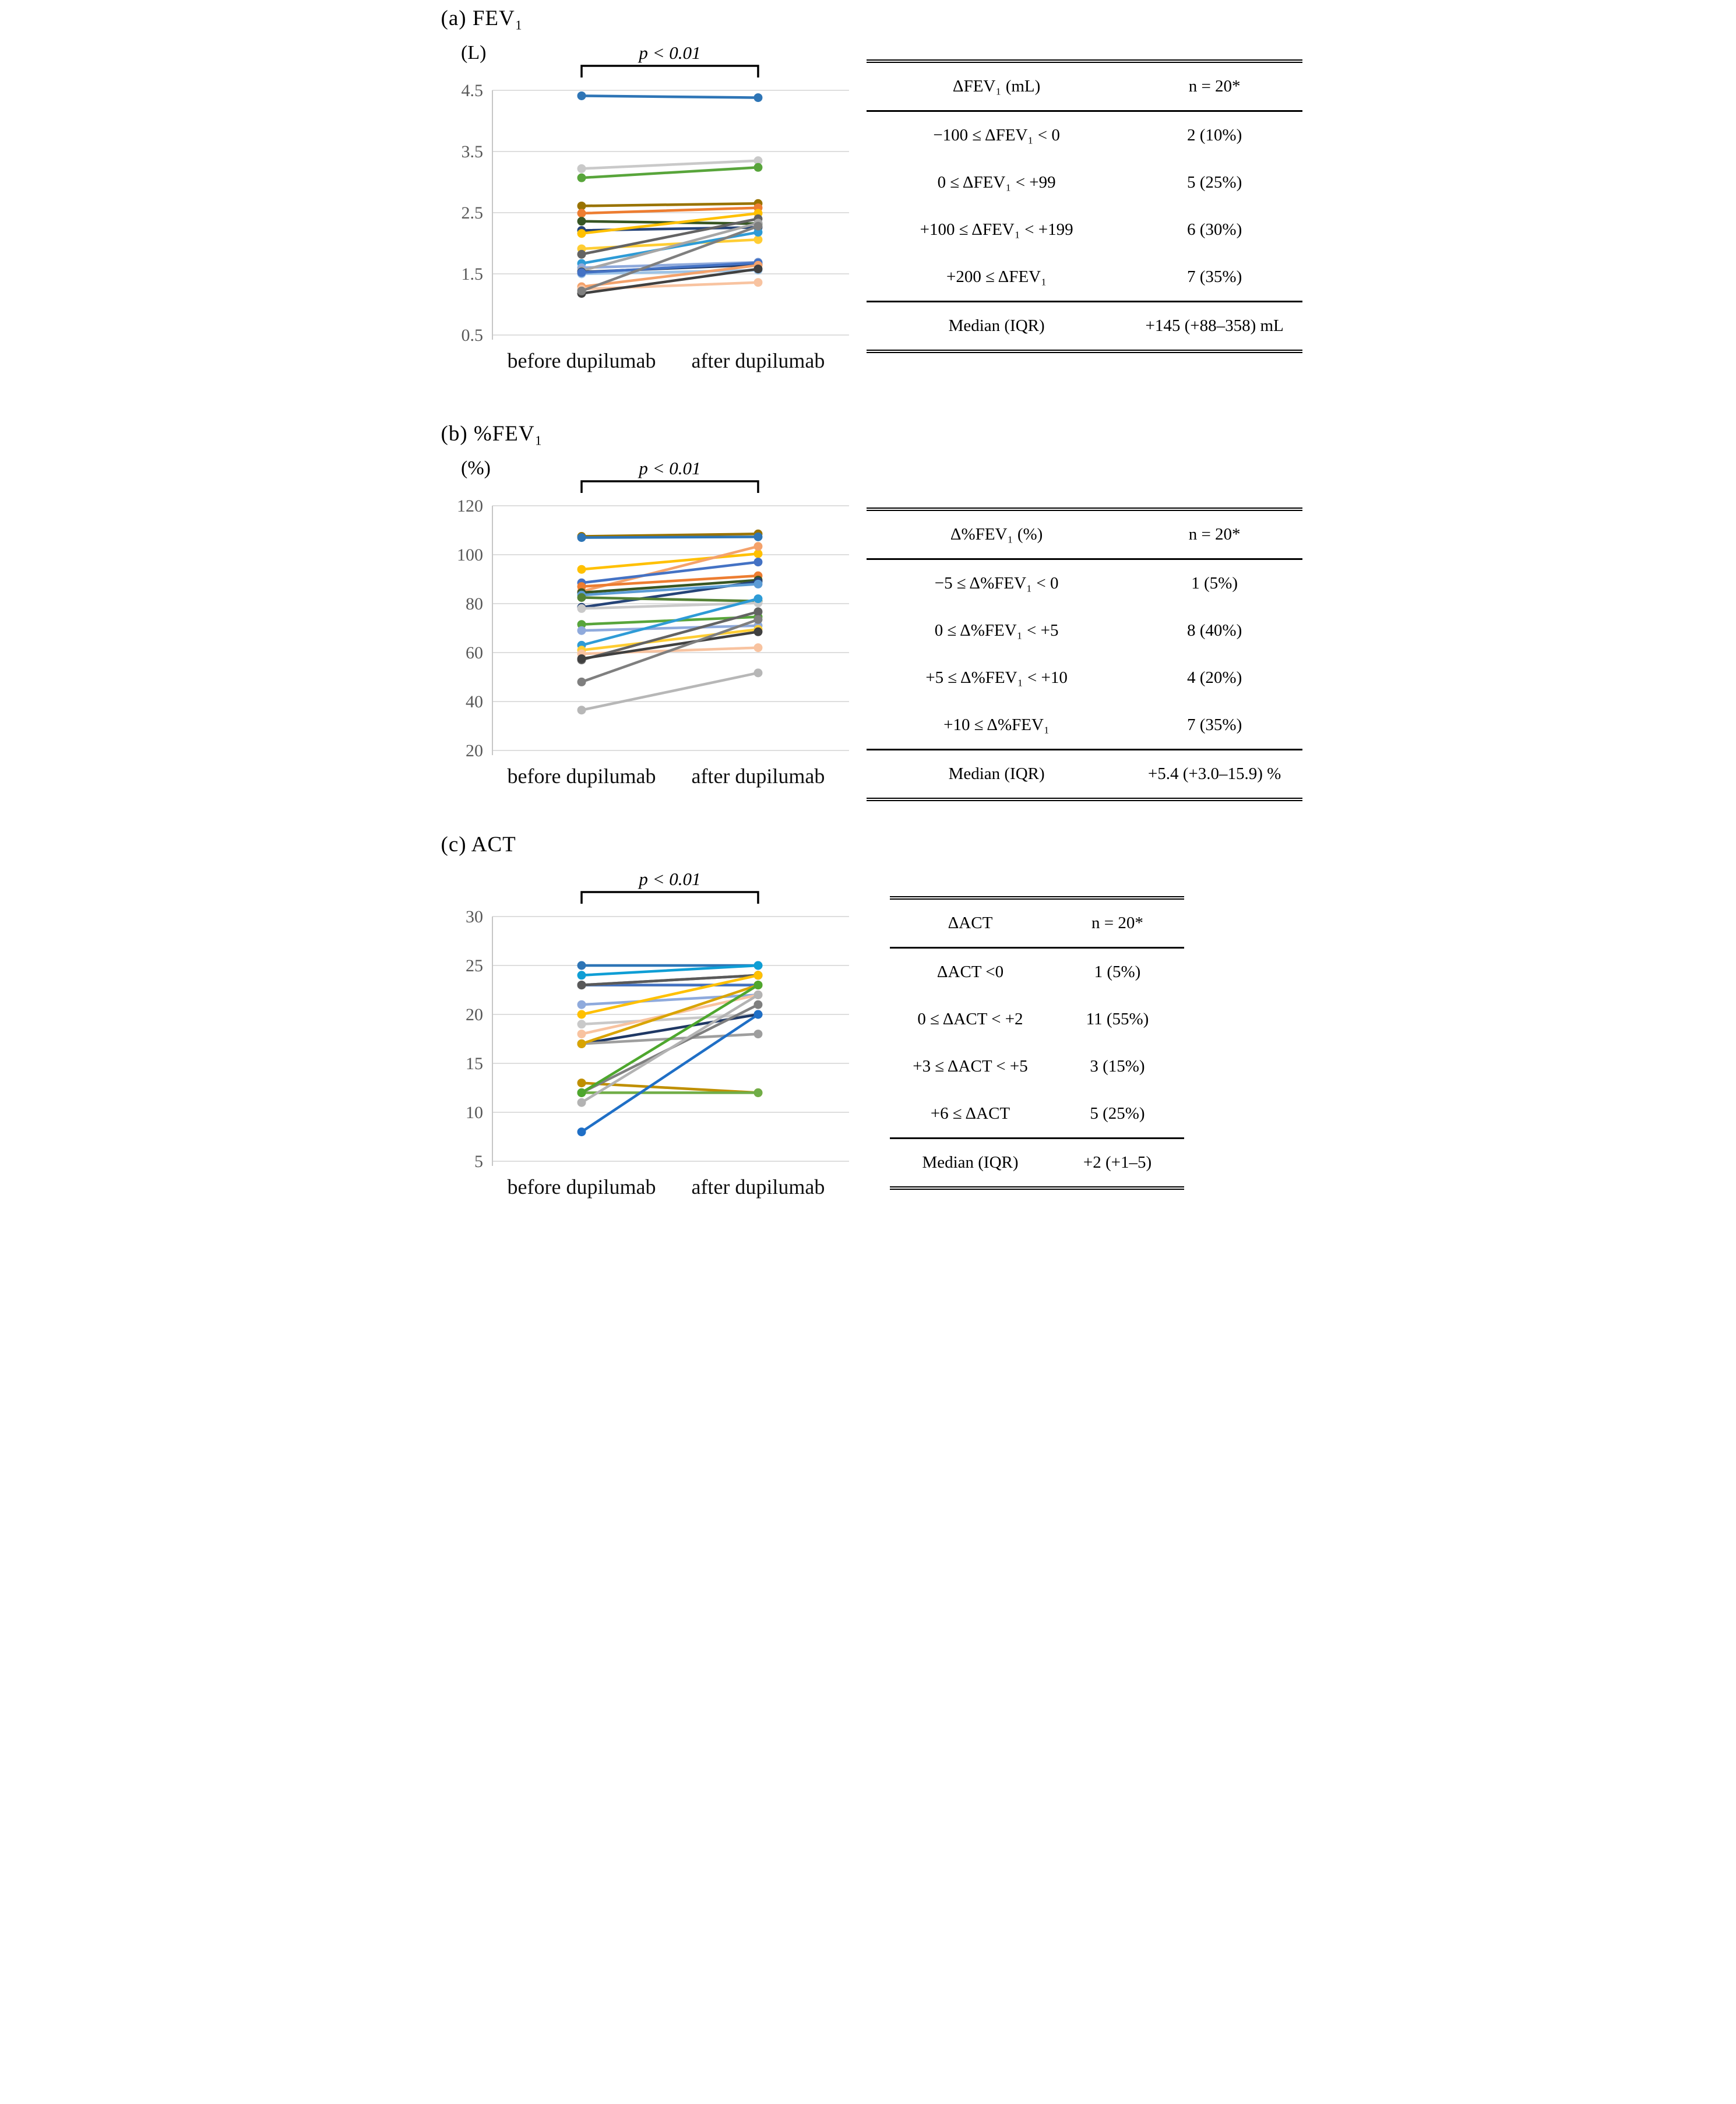 The height and width of the screenshot is (2104, 1736). Describe the element at coordinates (669, 879) in the screenshot. I see `p-value-label: p < 0.01` at that location.